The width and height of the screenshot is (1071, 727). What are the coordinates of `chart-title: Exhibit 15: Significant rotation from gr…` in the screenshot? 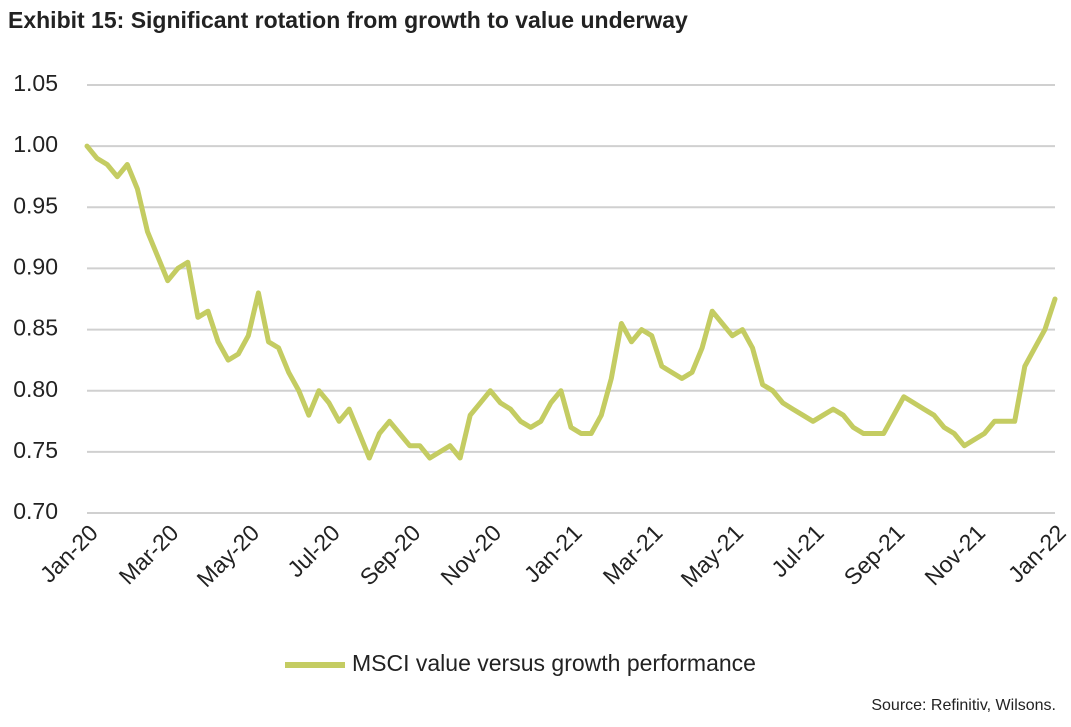 It's located at (348, 20).